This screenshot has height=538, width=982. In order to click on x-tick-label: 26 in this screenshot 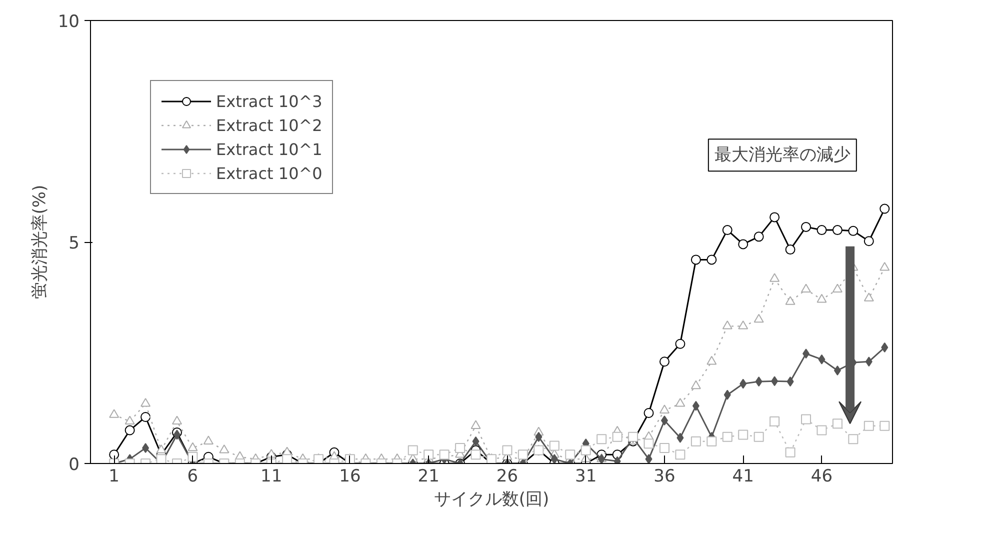, I will do `click(507, 476)`.